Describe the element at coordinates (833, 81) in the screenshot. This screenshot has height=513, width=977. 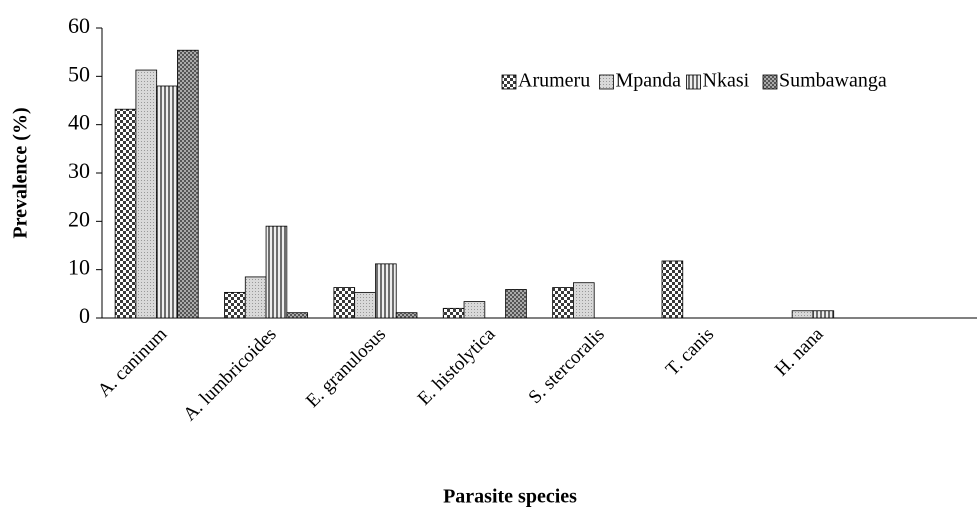
I see `legend-label: Sumbawanga` at that location.